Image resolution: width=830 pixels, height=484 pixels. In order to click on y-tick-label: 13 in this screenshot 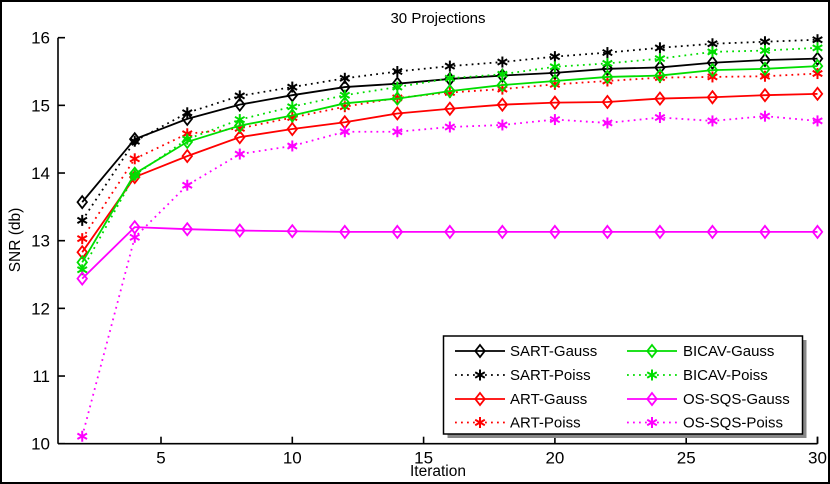, I will do `click(40, 241)`.